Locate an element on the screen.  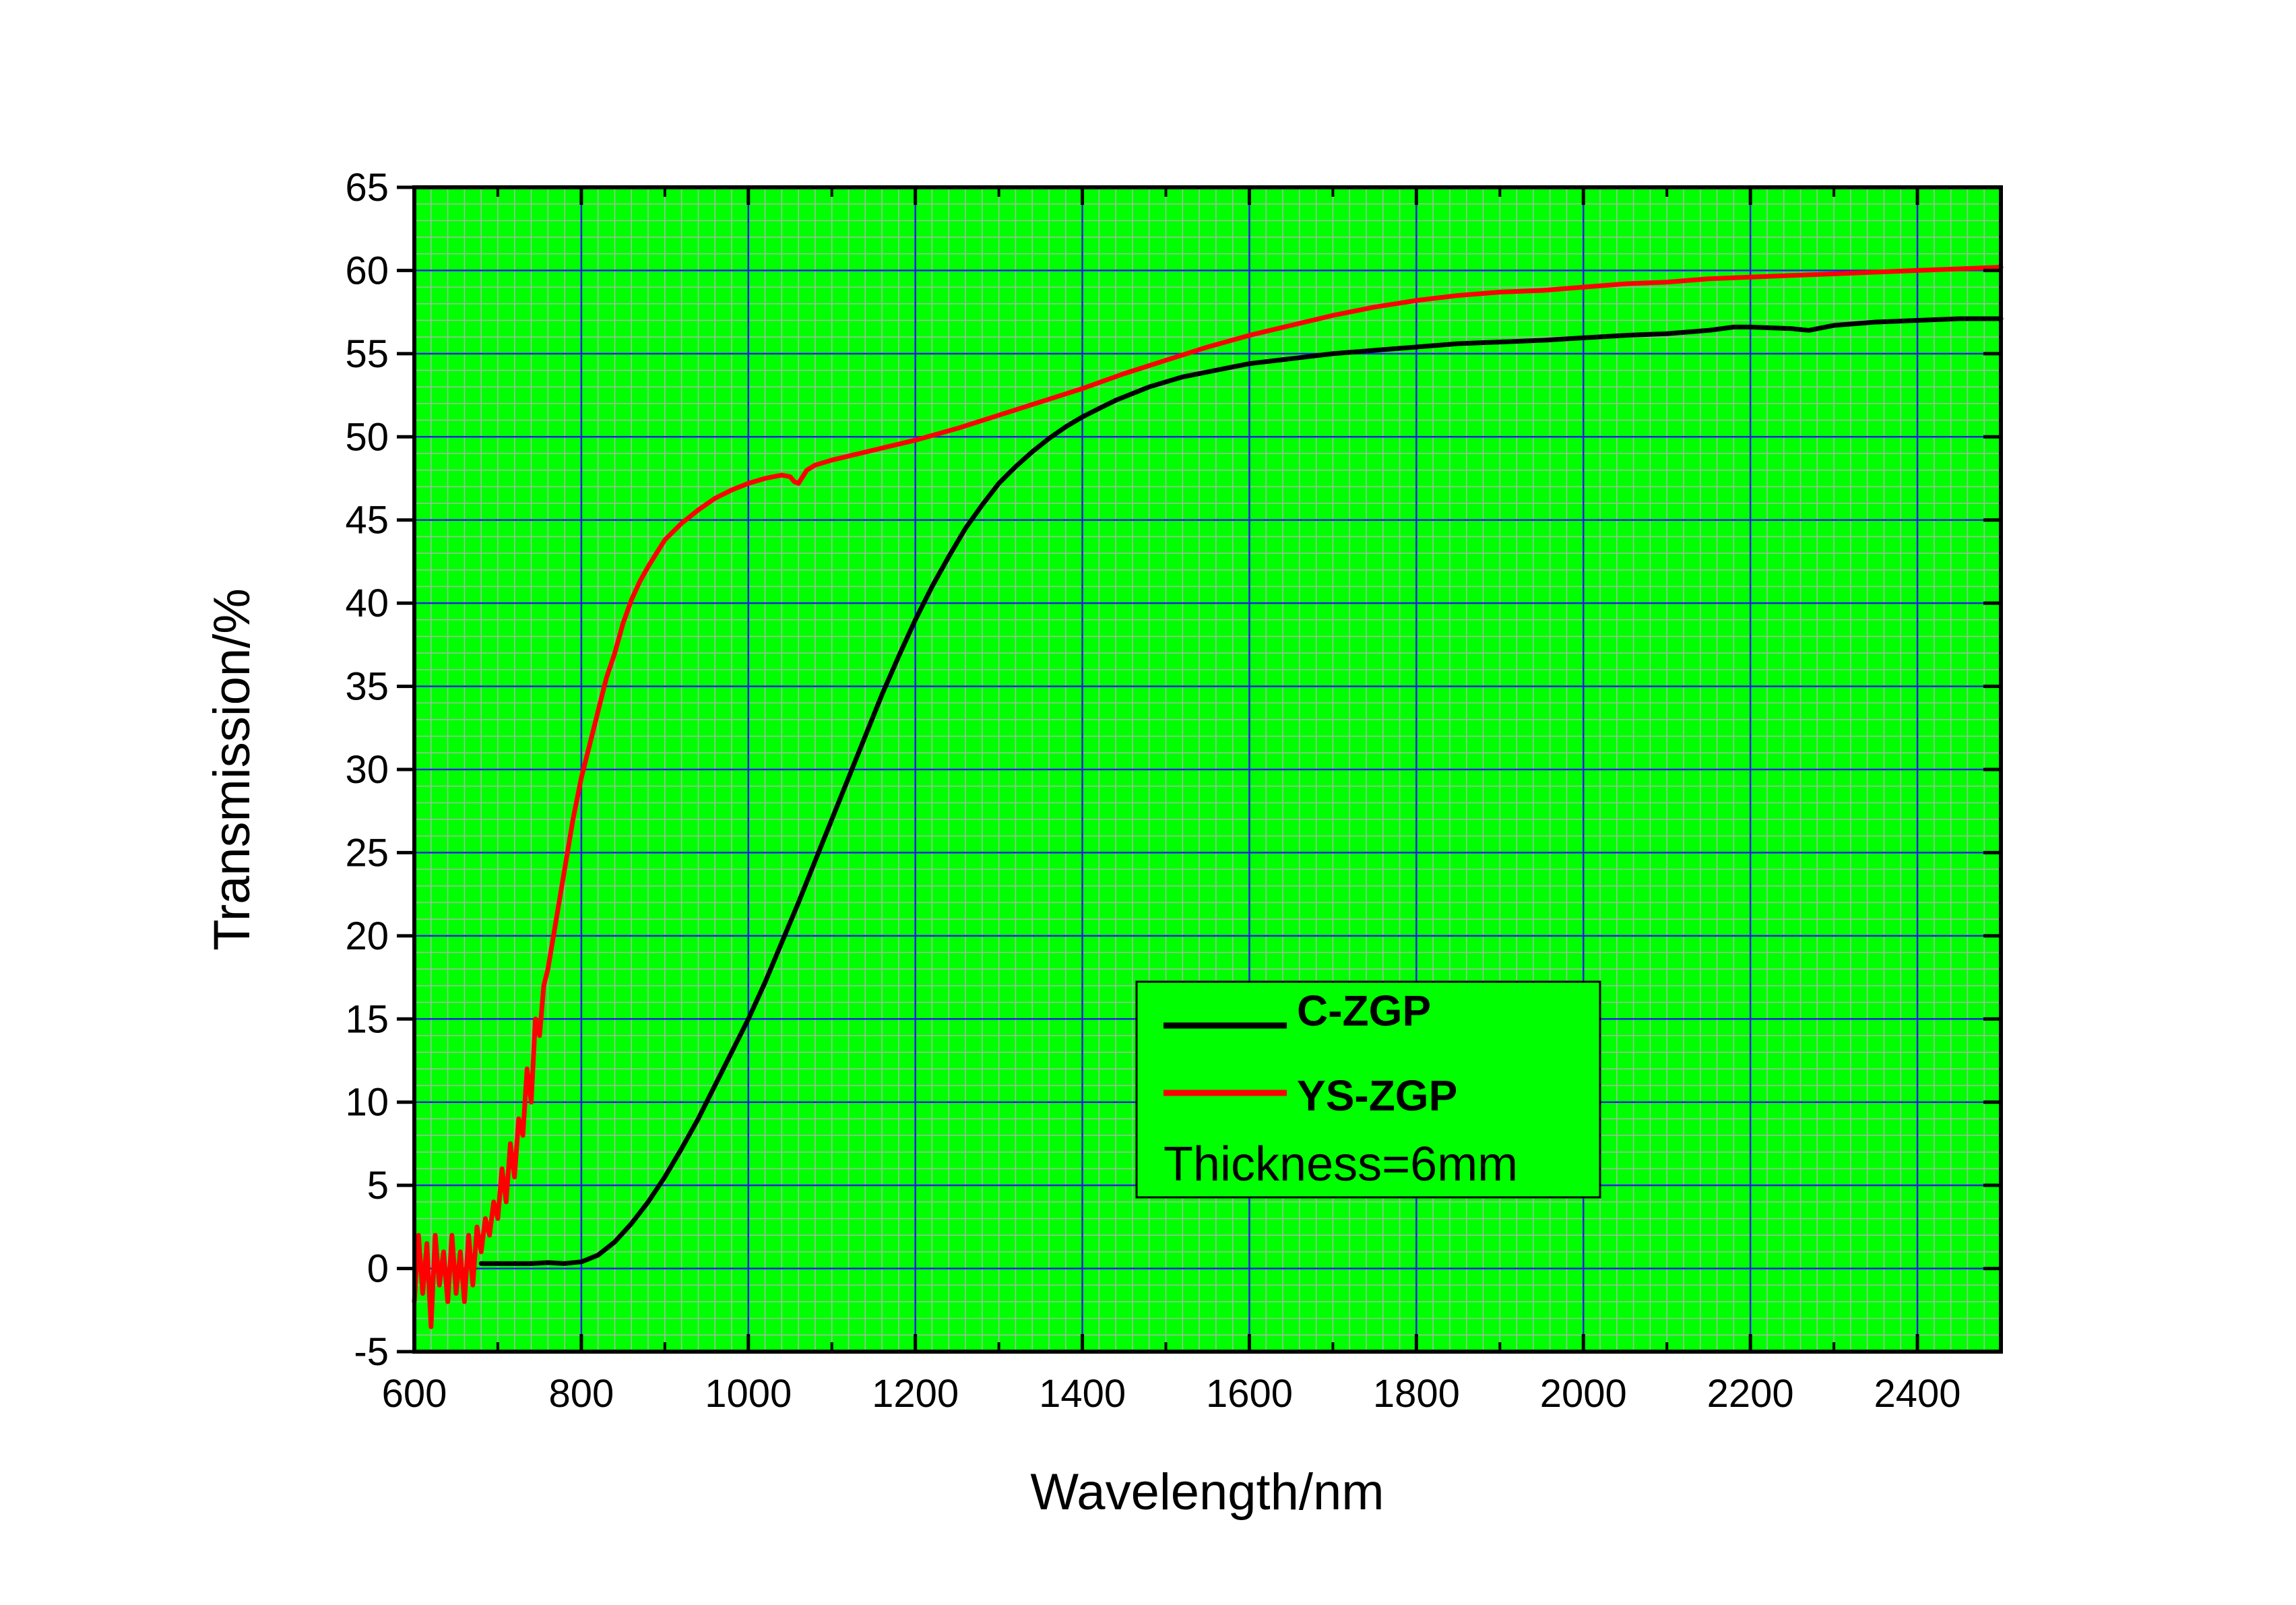
x-tick-label: 2000 is located at coordinates (1583, 1394).